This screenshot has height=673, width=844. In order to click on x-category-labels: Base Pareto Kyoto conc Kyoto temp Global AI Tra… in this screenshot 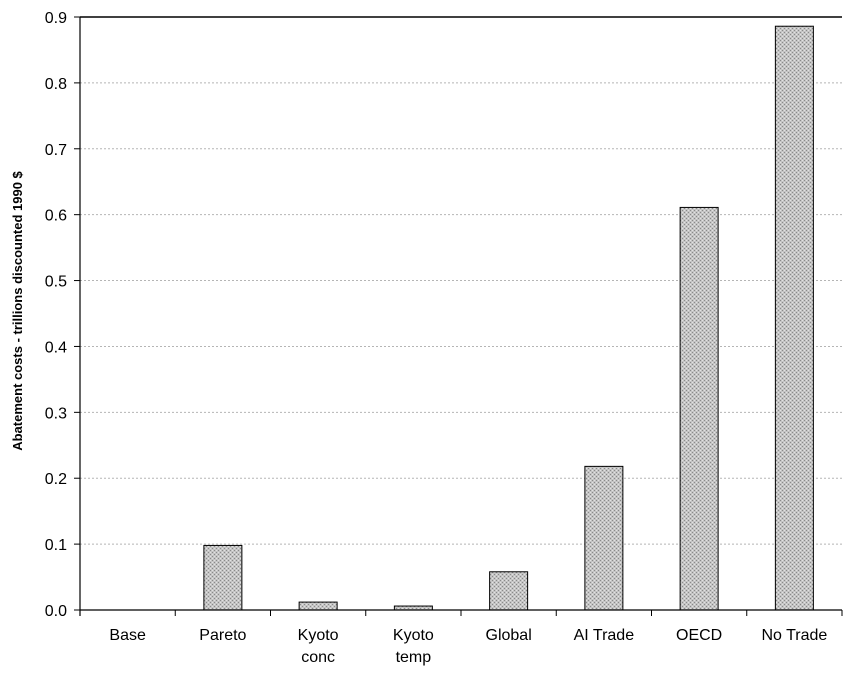, I will do `click(468, 646)`.